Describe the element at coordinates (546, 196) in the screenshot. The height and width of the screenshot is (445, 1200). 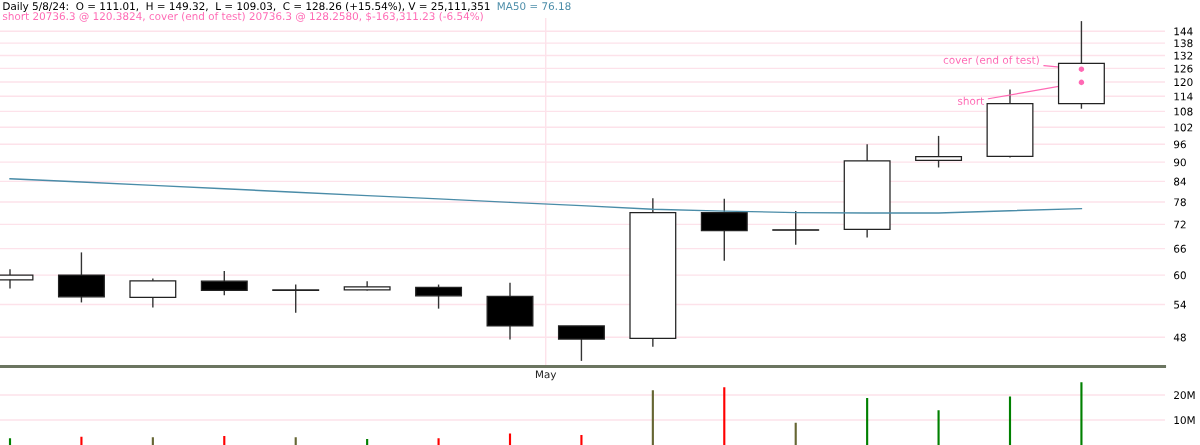
I see `line-series` at that location.